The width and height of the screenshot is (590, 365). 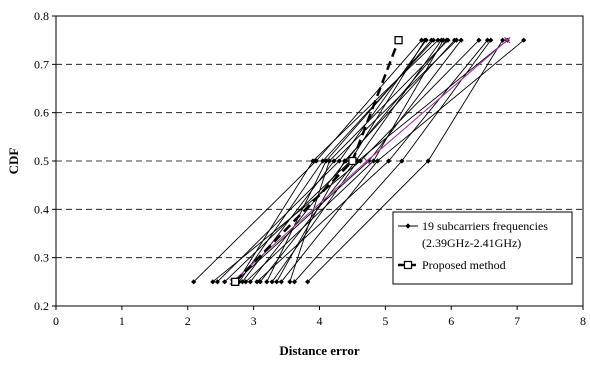 I want to click on x-tick-label: 5, so click(x=385, y=321).